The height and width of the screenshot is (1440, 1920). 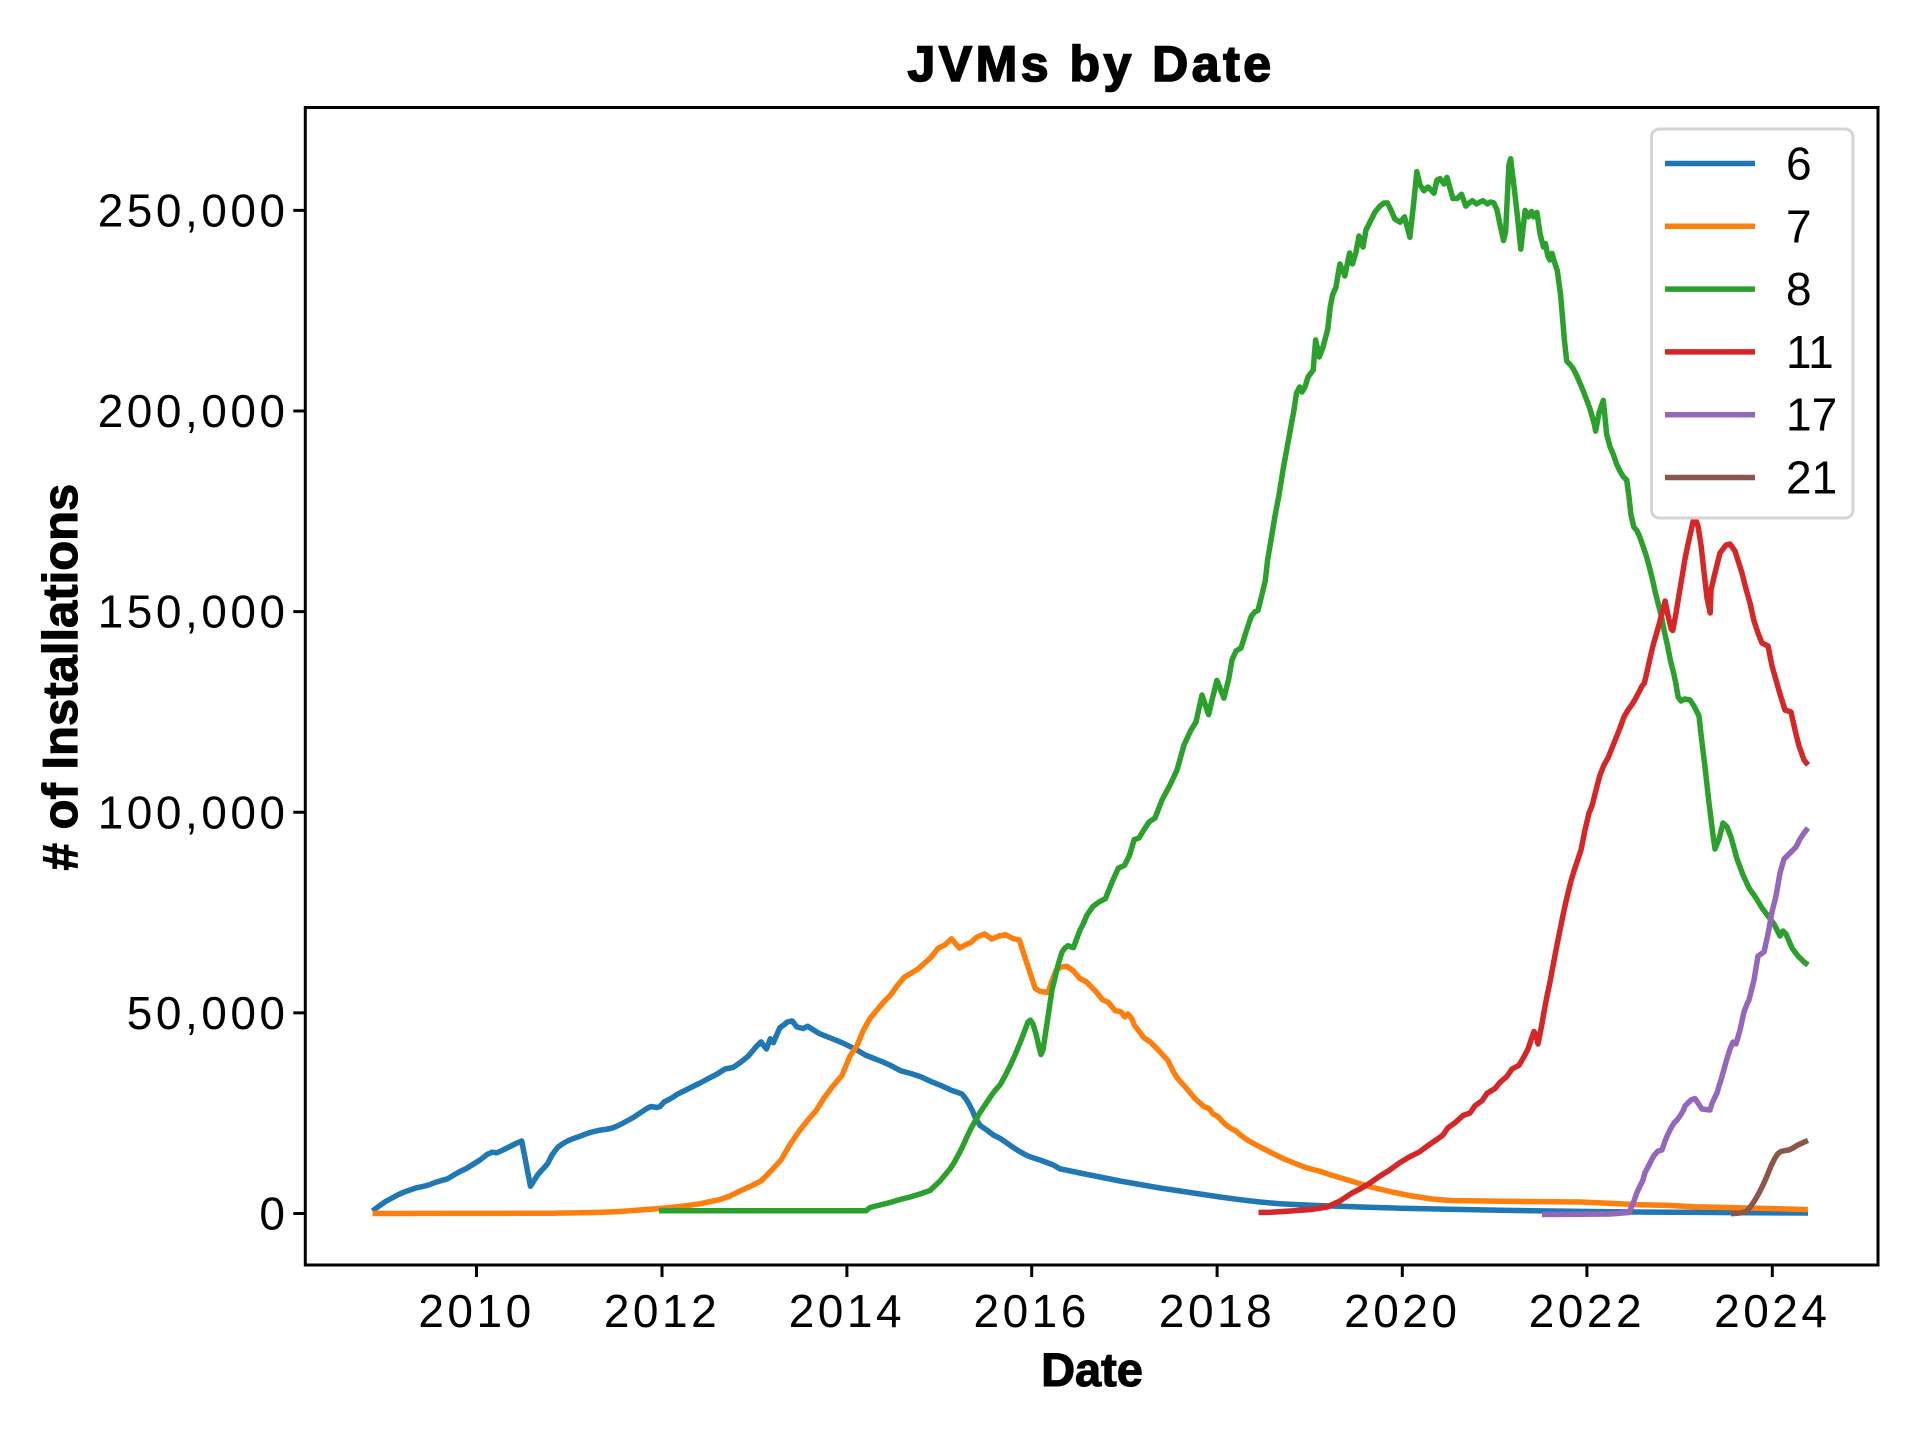 What do you see at coordinates (662, 1311) in the screenshot?
I see `svg-text: 2012` at bounding box center [662, 1311].